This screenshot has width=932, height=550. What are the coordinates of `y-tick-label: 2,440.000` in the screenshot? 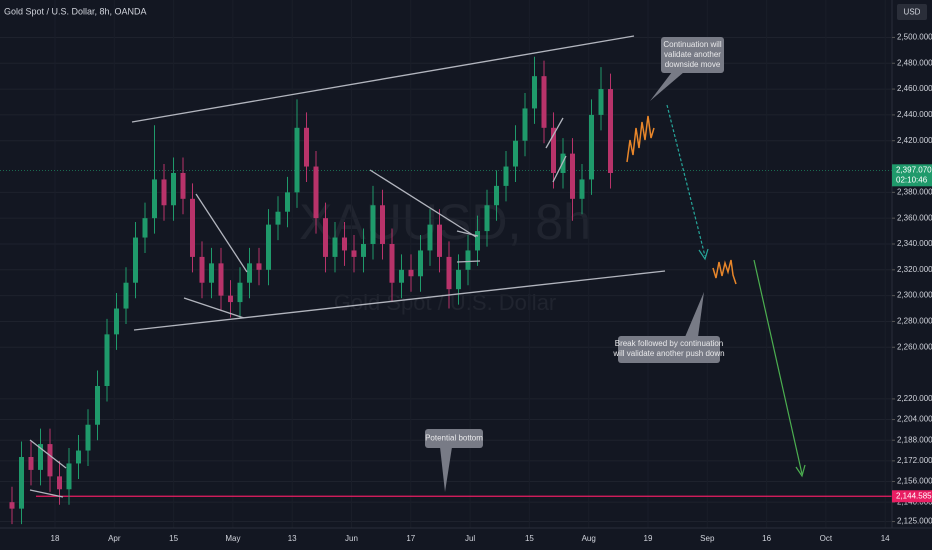 It's located at (914, 114).